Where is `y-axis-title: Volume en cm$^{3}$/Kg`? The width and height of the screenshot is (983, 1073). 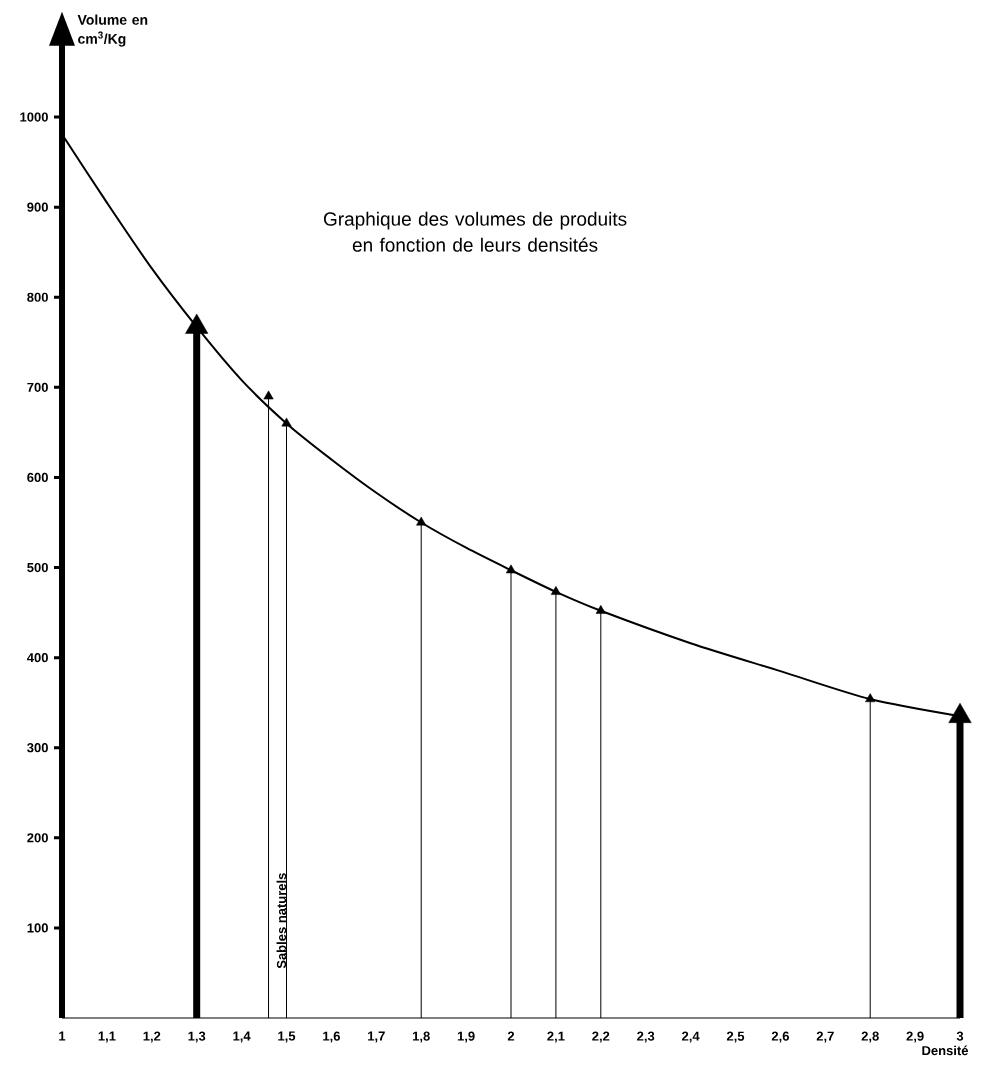
y-axis-title: Volume en cm$^{3}$/Kg is located at coordinates (112, 30).